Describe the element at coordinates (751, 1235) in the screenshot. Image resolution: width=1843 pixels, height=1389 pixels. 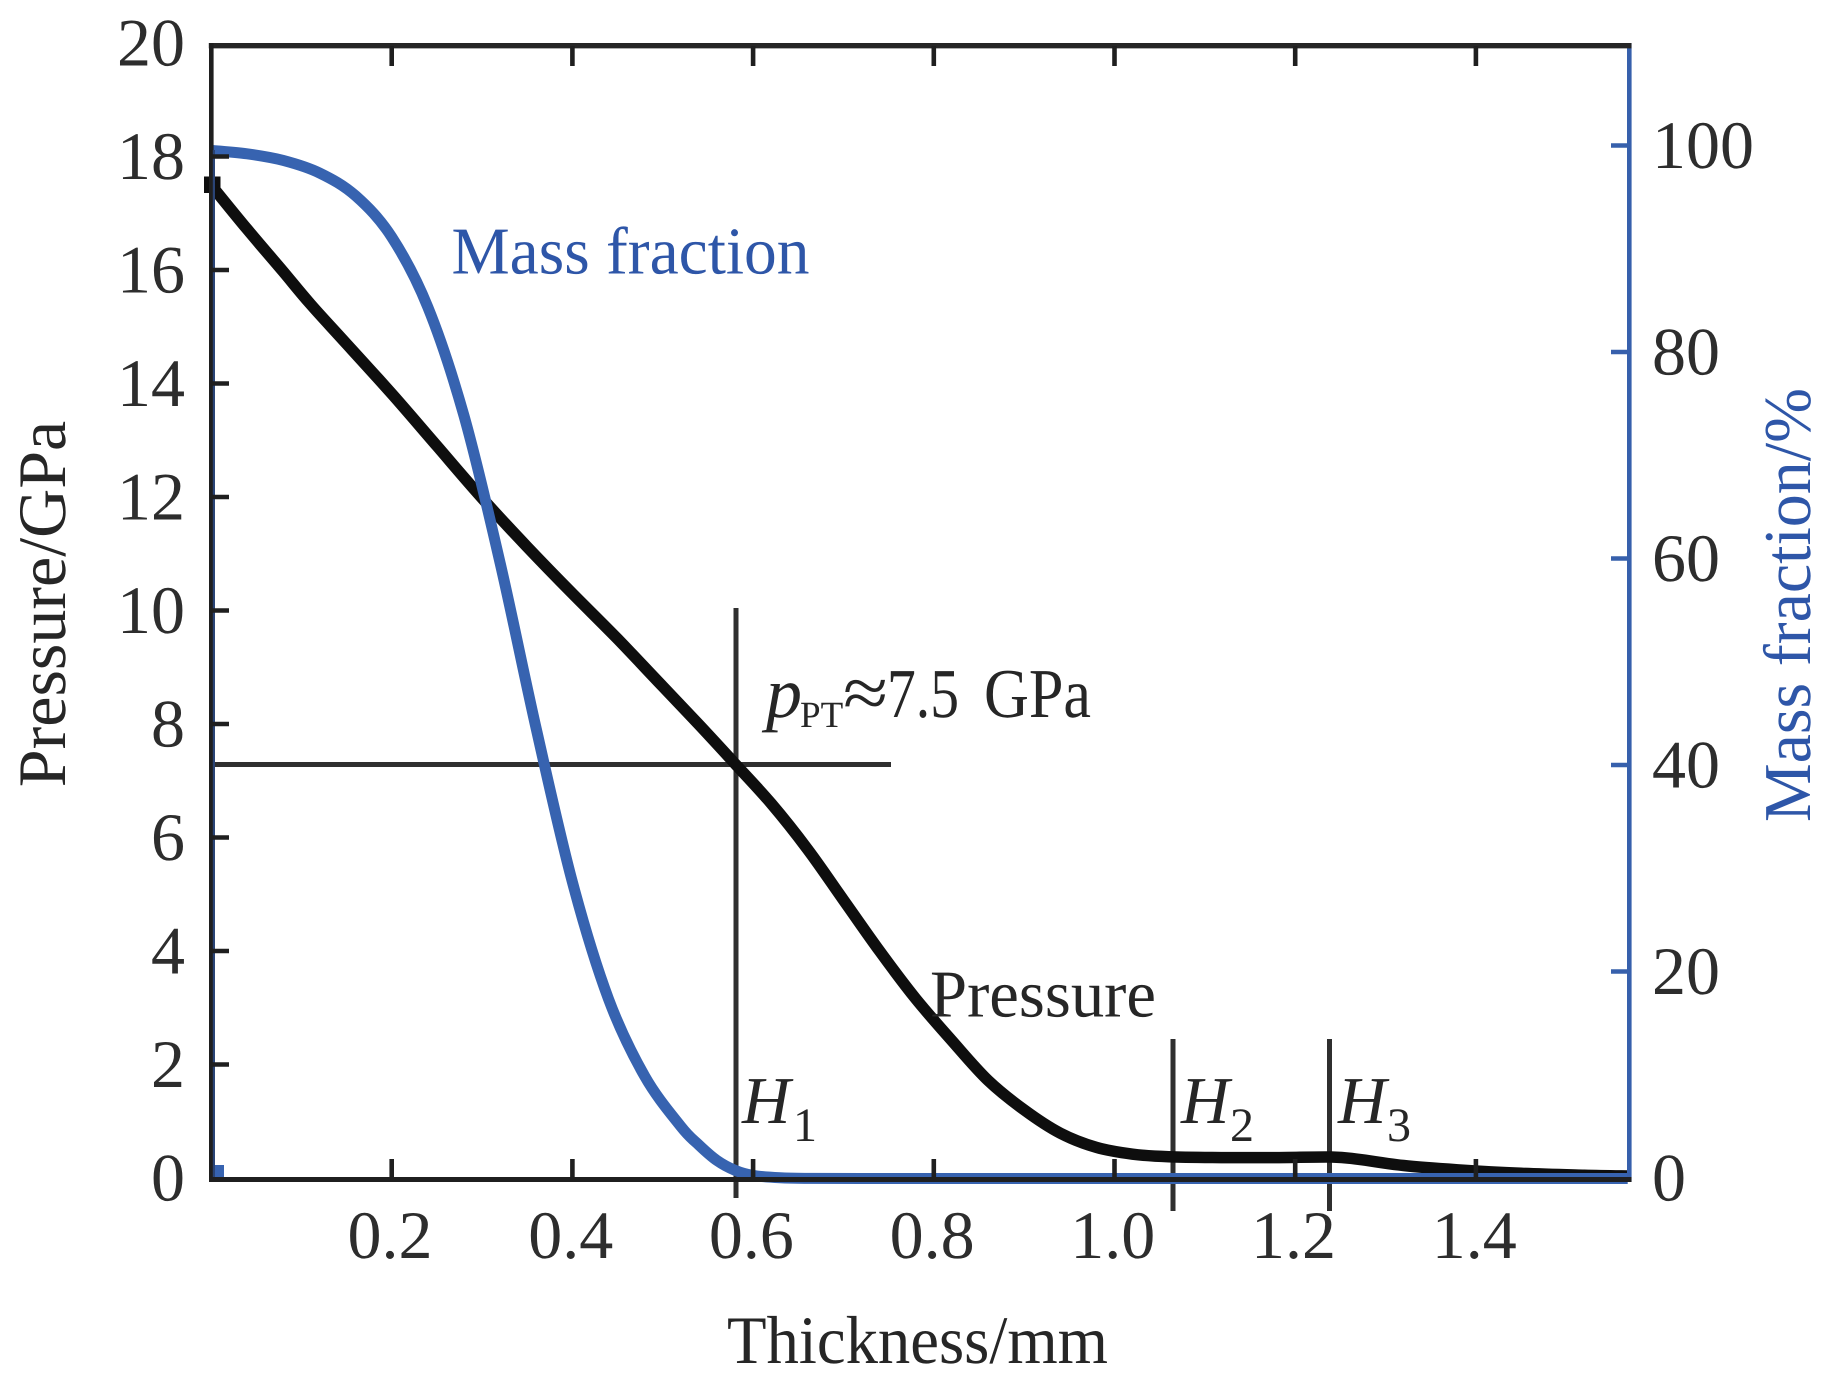
I see `svg-text: 0.6` at that location.